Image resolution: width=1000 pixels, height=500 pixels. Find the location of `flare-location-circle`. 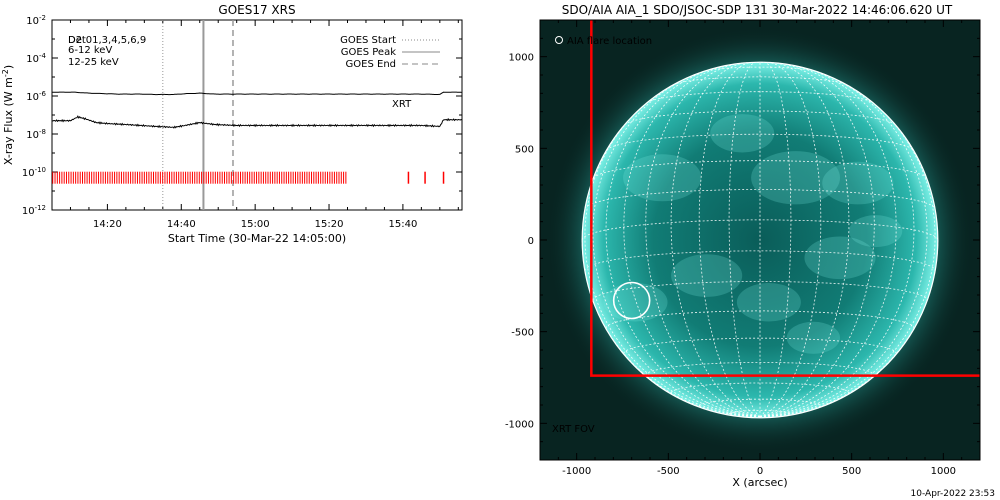

flare-location-circle is located at coordinates (631, 300).